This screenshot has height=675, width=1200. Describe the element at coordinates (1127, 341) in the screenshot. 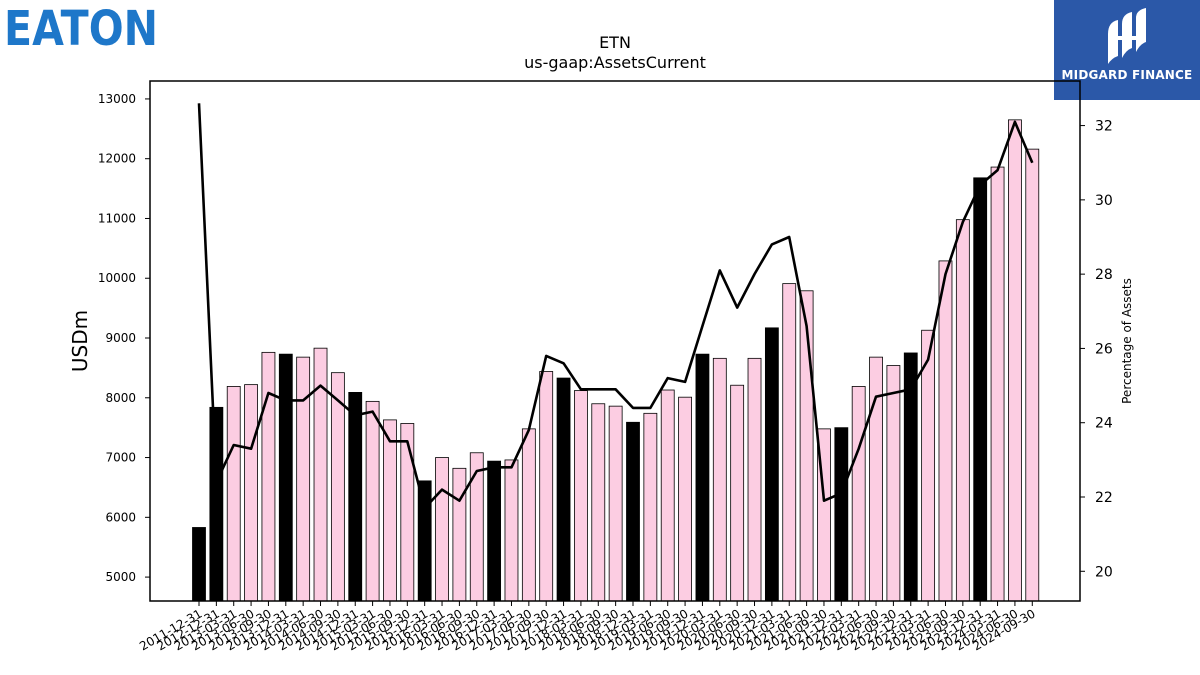

I see `y2-axis-label: Percentage of Assets` at that location.